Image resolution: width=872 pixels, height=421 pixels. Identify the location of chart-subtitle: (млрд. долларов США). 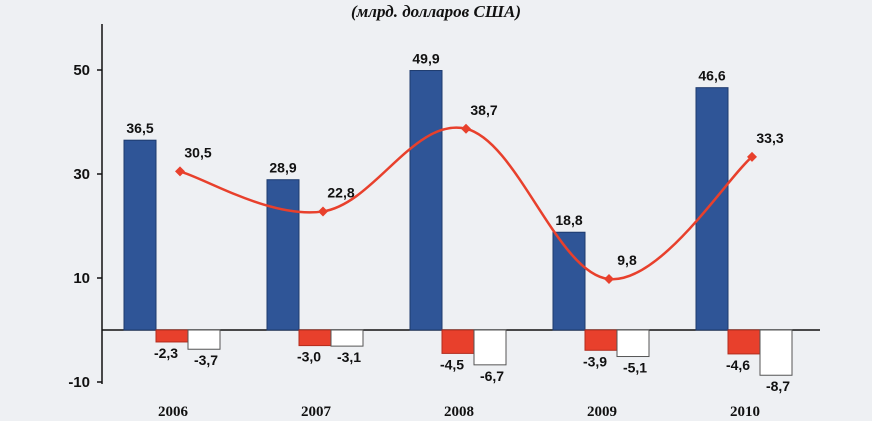
(436, 11).